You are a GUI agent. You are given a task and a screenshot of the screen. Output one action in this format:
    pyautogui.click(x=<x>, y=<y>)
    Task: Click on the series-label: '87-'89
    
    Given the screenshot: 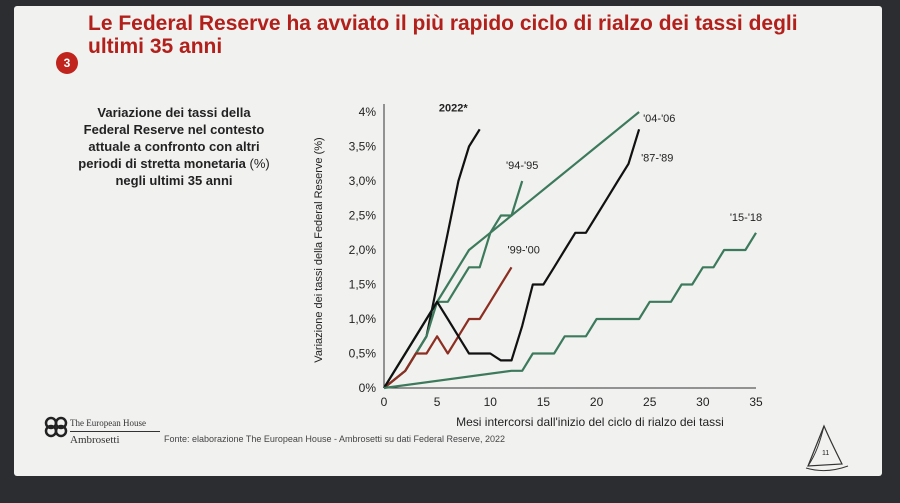 What is the action you would take?
    pyautogui.click(x=657, y=158)
    